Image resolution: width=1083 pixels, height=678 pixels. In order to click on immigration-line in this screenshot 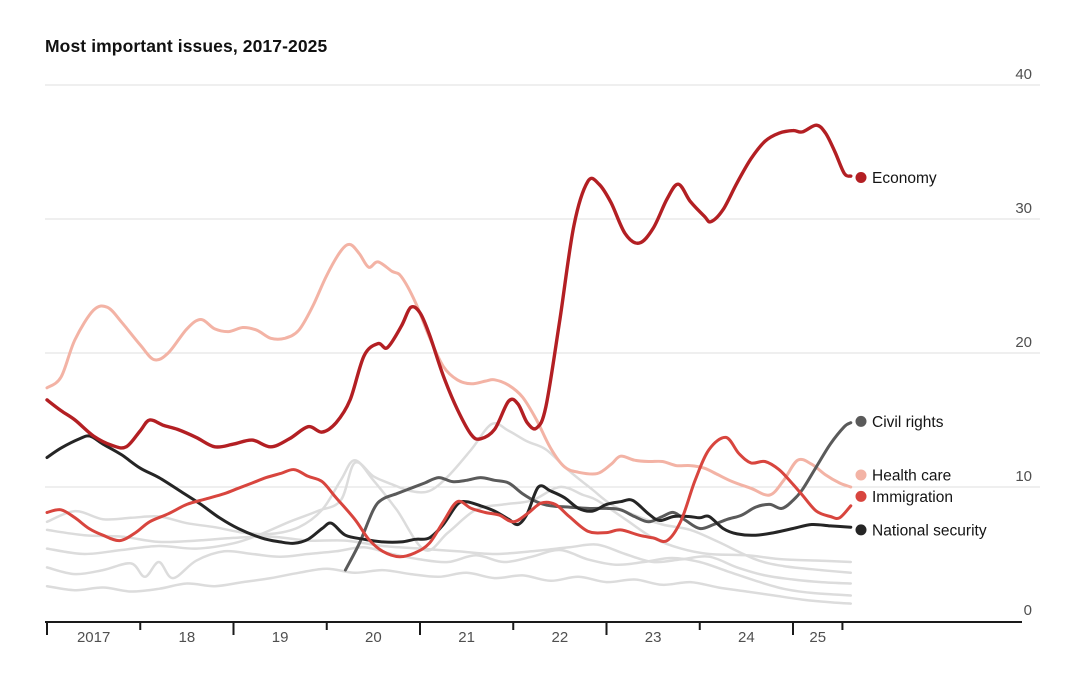, I will do `click(449, 497)`.